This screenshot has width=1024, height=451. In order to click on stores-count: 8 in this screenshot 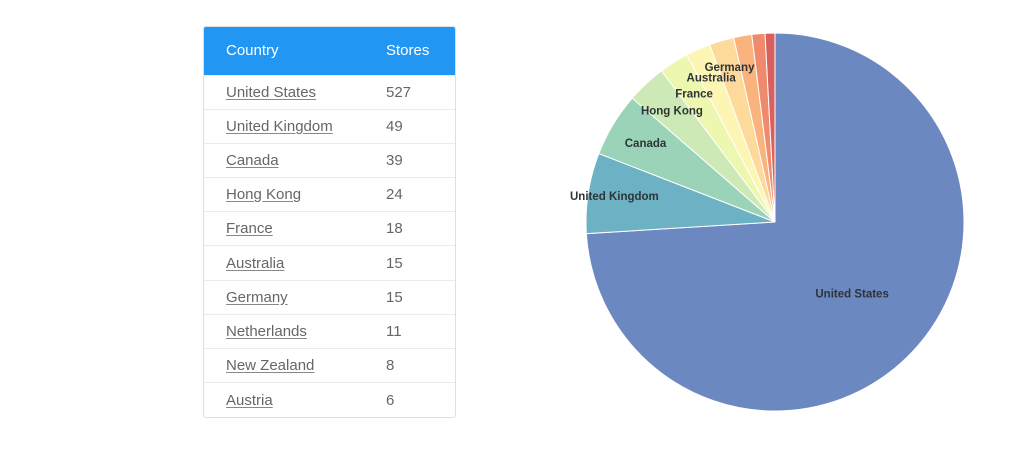, I will do `click(390, 366)`.